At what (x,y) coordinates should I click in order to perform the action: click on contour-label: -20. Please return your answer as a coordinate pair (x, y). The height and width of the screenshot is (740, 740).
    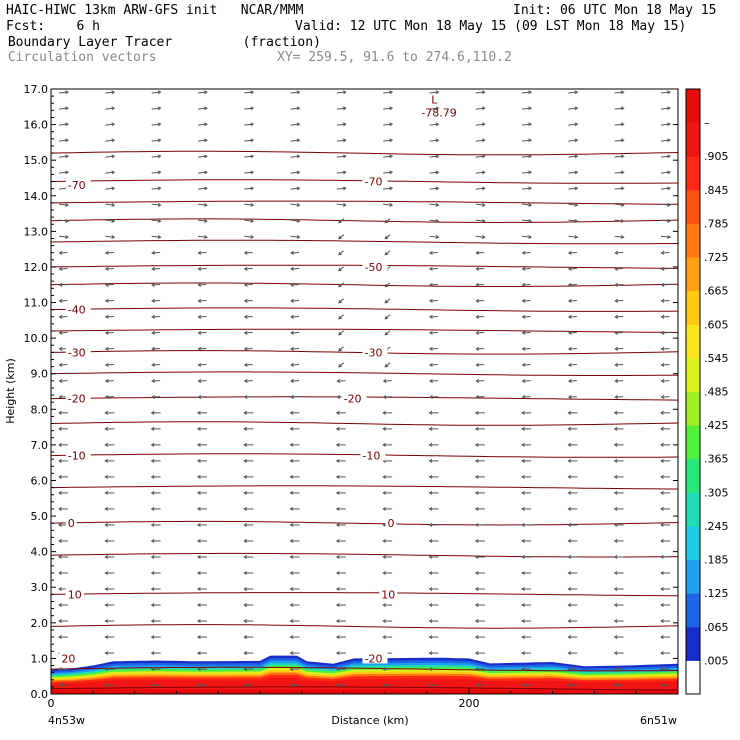
    Looking at the image, I should click on (353, 399).